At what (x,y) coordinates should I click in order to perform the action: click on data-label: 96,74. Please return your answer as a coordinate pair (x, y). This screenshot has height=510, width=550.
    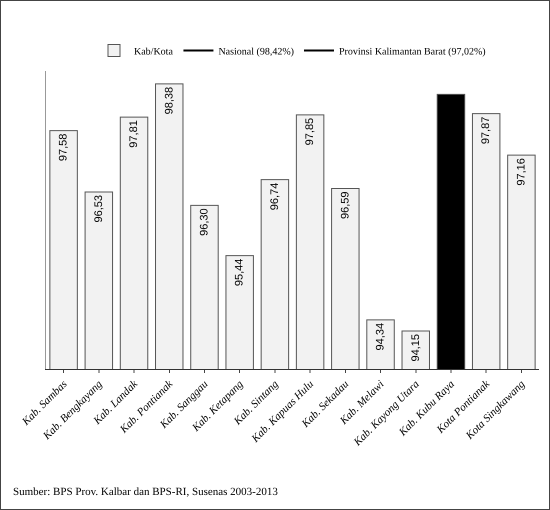
    Looking at the image, I should click on (274, 196).